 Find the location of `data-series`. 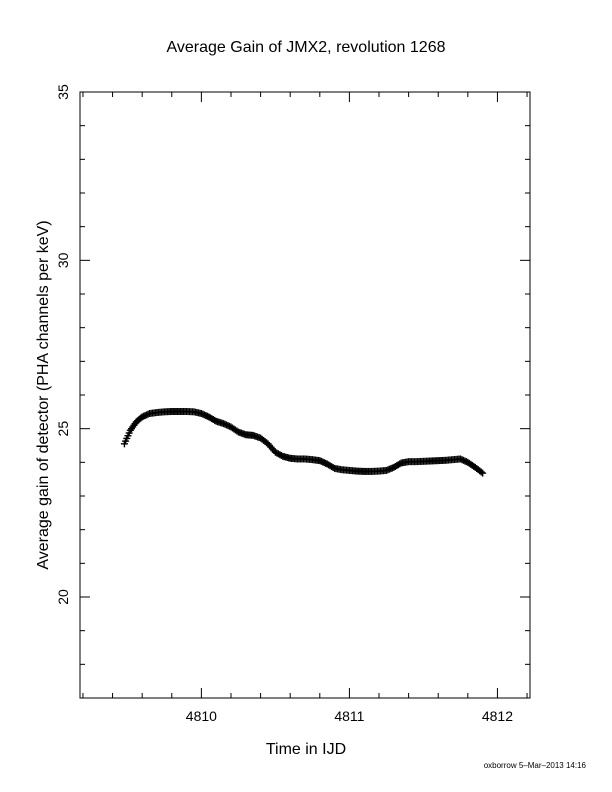

data-series is located at coordinates (303, 442).